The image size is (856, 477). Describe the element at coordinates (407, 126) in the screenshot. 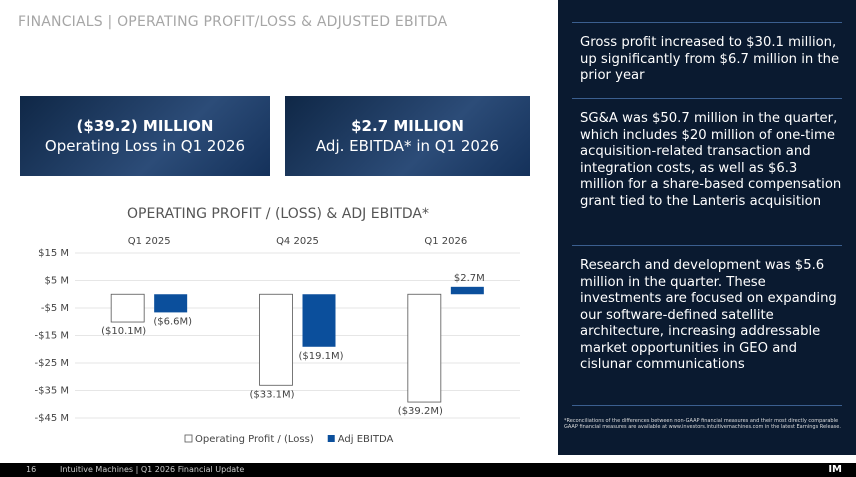

I see `kpi-value: $2.7 MILLION` at that location.